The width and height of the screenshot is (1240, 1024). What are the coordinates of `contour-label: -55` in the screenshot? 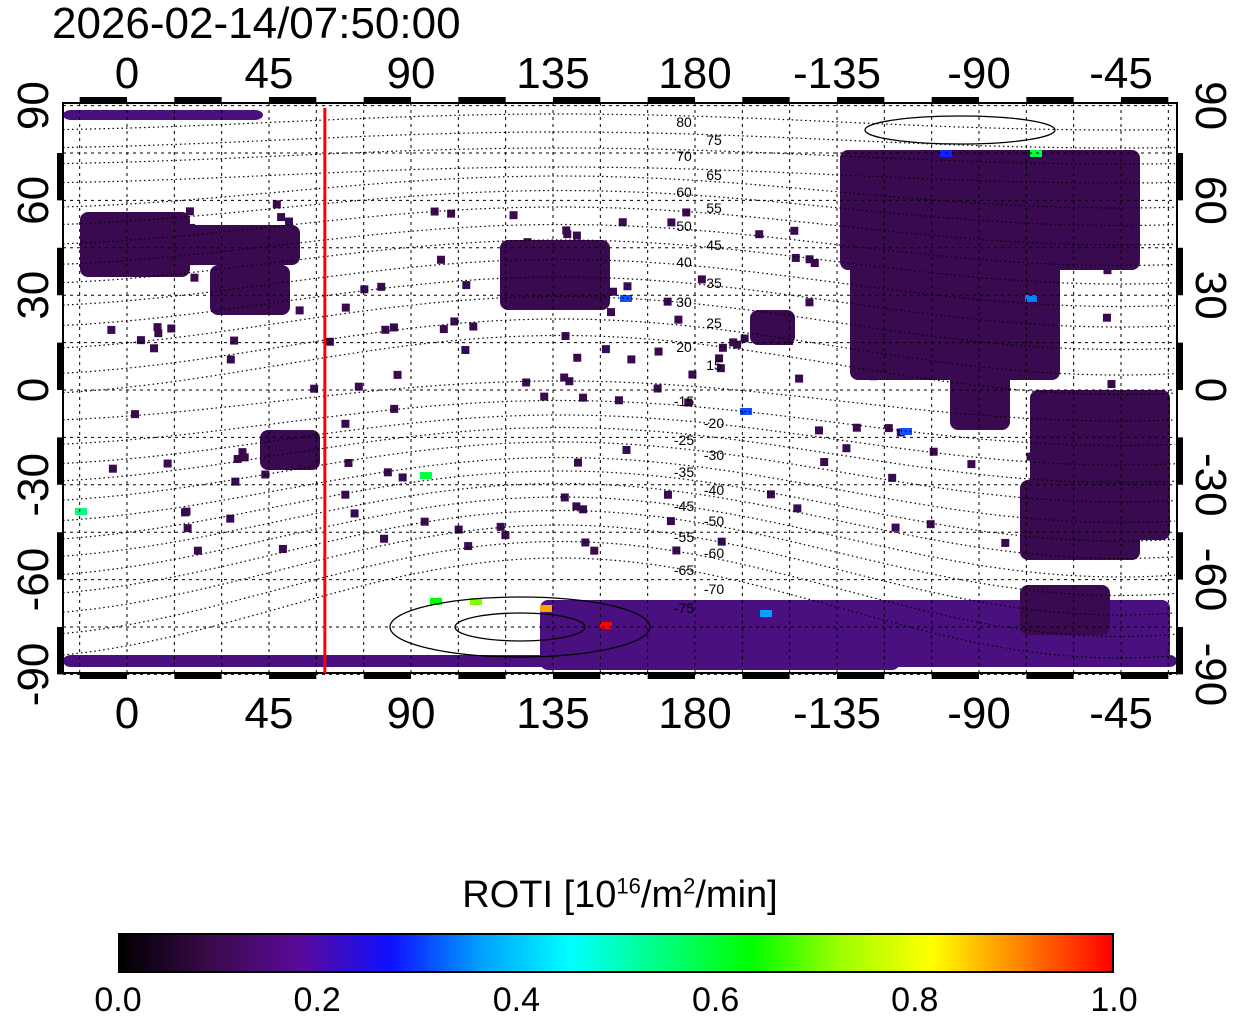 It's located at (684, 537).